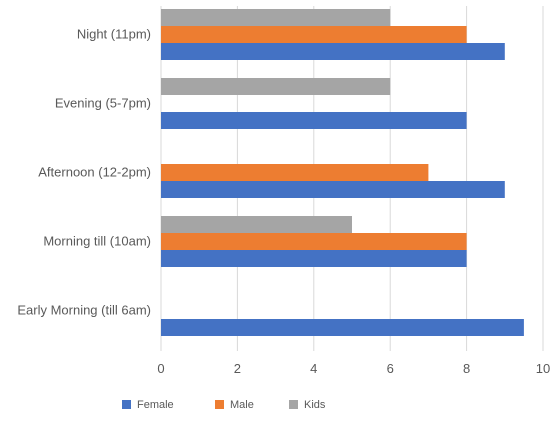 Image resolution: width=551 pixels, height=421 pixels. What do you see at coordinates (219, 404) in the screenshot?
I see `legend-swatch-male` at bounding box center [219, 404].